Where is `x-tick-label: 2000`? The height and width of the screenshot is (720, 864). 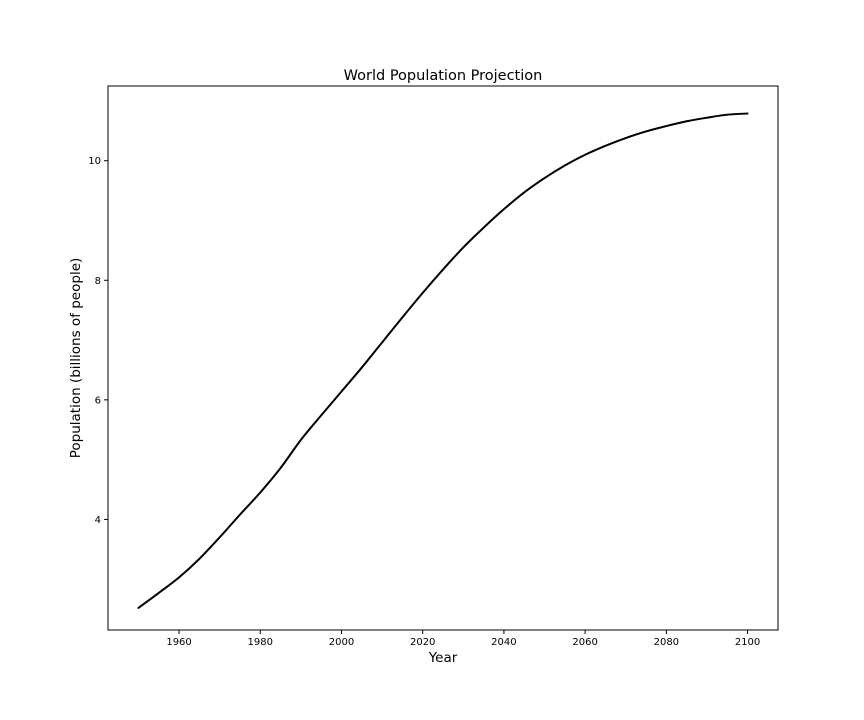 x-tick-label: 2000 is located at coordinates (341, 642).